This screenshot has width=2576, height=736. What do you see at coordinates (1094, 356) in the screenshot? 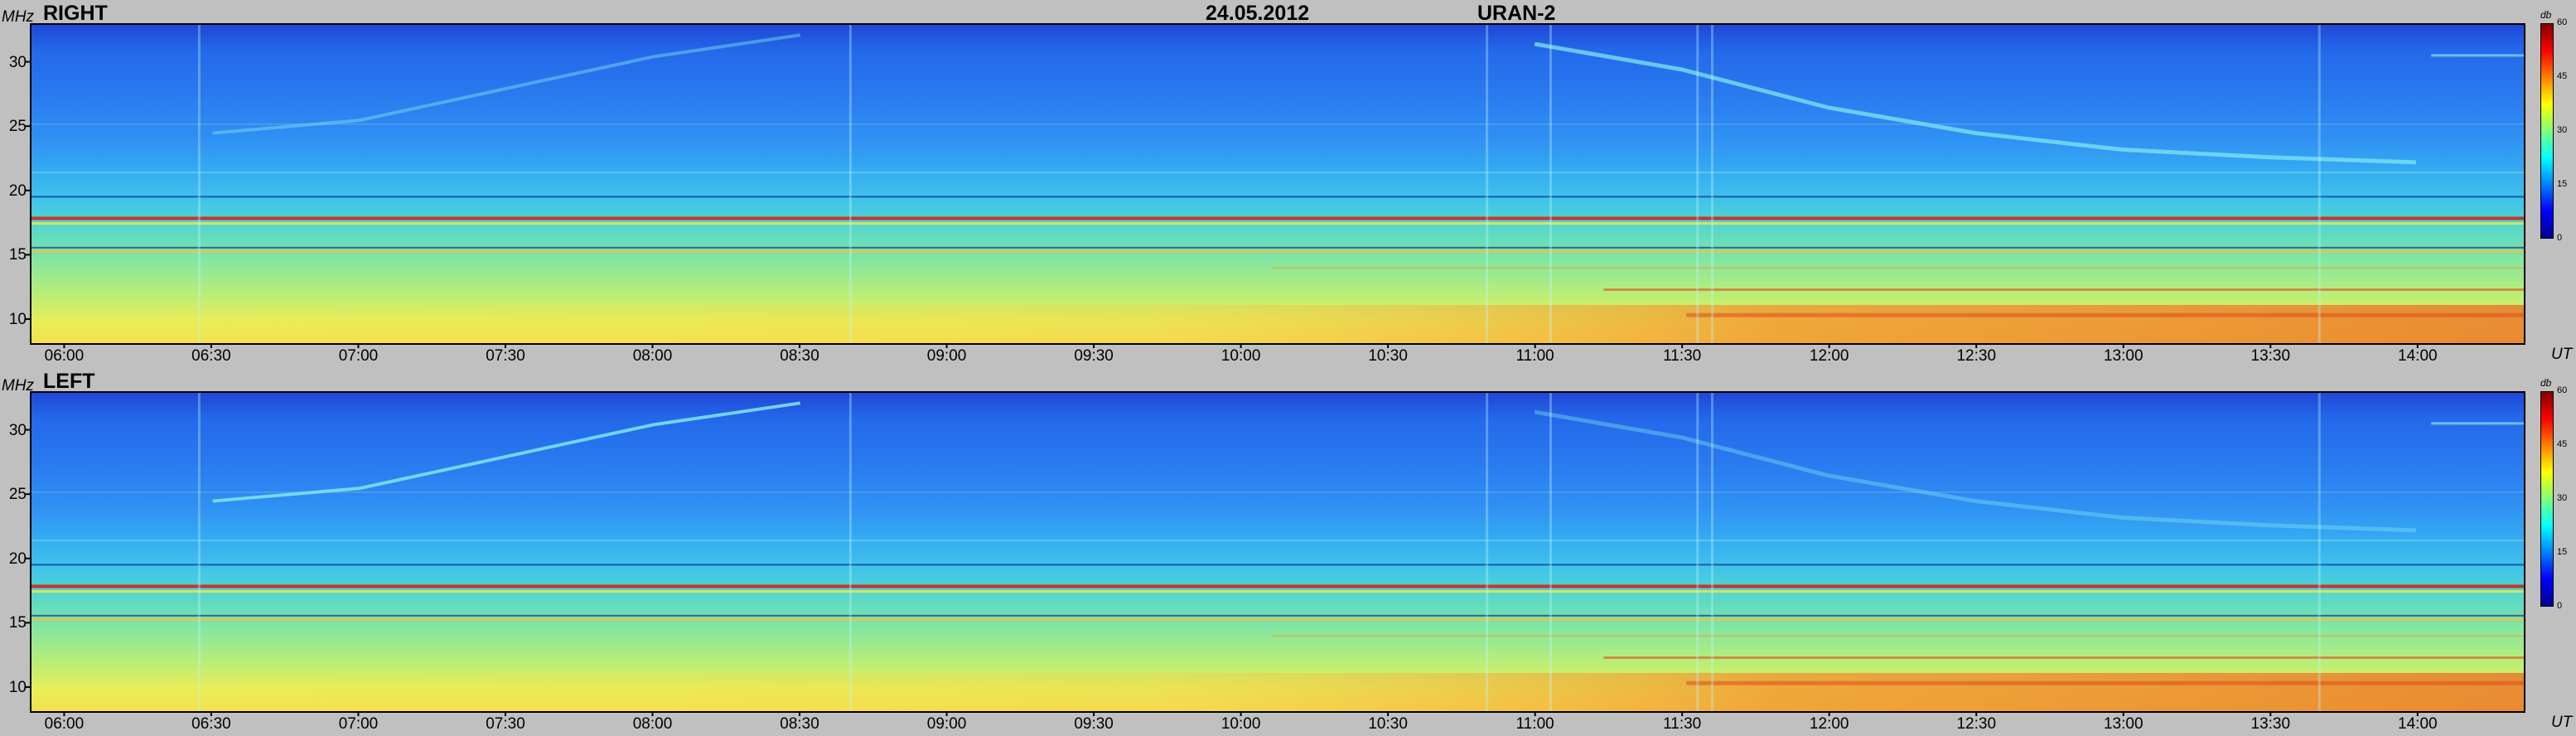
I see `x-tick-label: 09:30` at bounding box center [1094, 356].